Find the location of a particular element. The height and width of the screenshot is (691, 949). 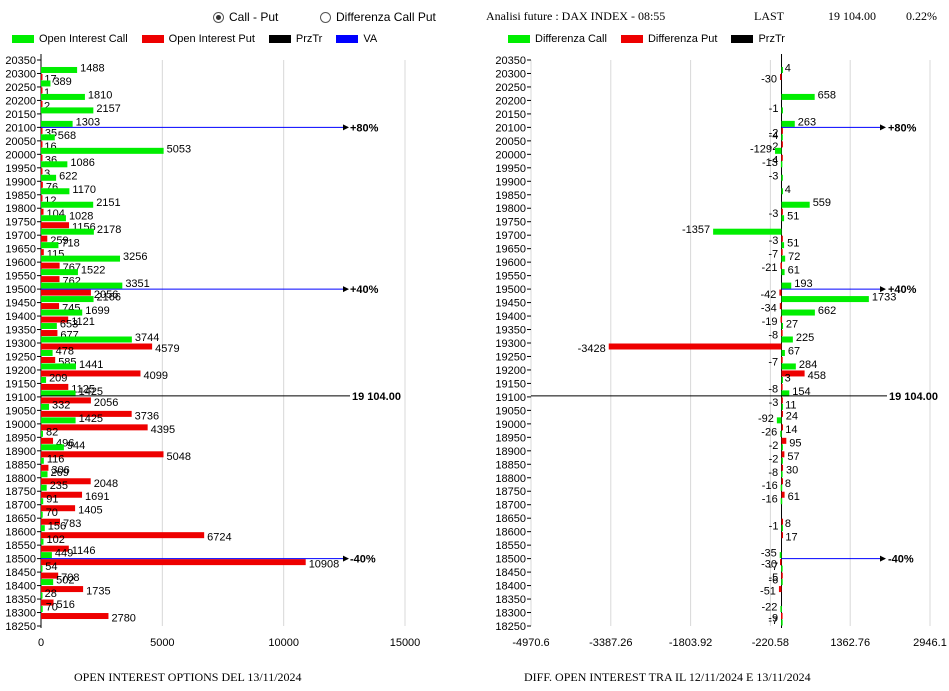

oi-strike-label: 18750 is located at coordinates (20, 492).